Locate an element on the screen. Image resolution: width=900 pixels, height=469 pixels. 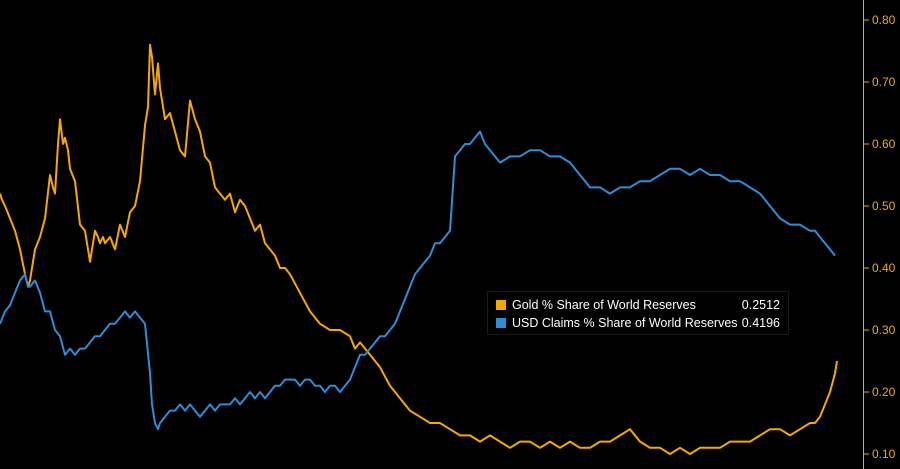
legend-series-value: 0.4196 is located at coordinates (760, 323).